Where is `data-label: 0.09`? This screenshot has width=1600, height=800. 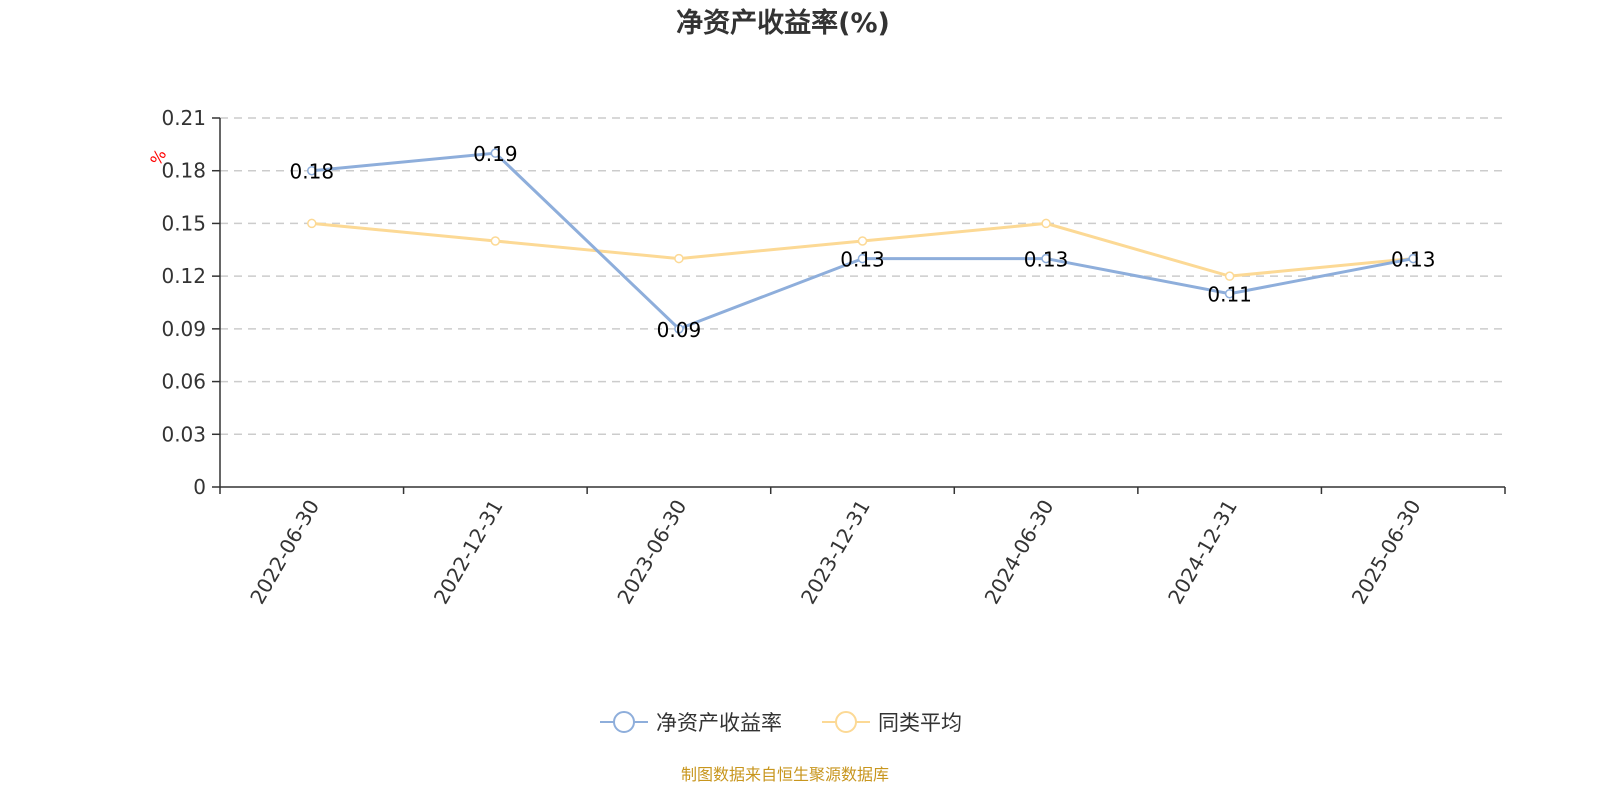
data-label: 0.09 is located at coordinates (679, 330).